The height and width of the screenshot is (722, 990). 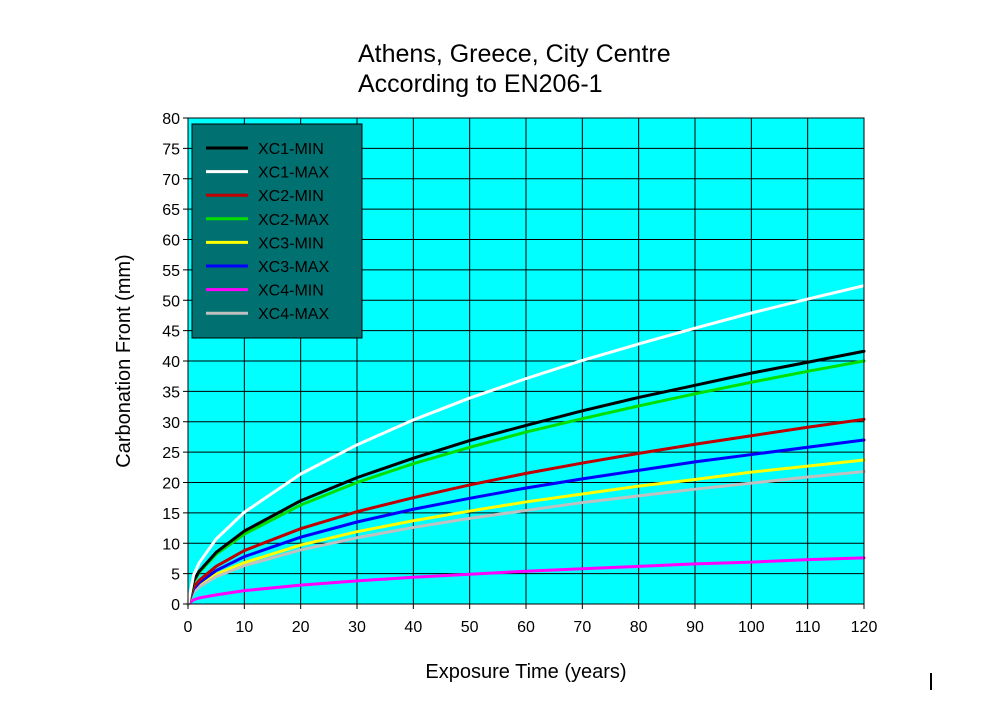 What do you see at coordinates (171, 544) in the screenshot?
I see `y-tick-label: 10` at bounding box center [171, 544].